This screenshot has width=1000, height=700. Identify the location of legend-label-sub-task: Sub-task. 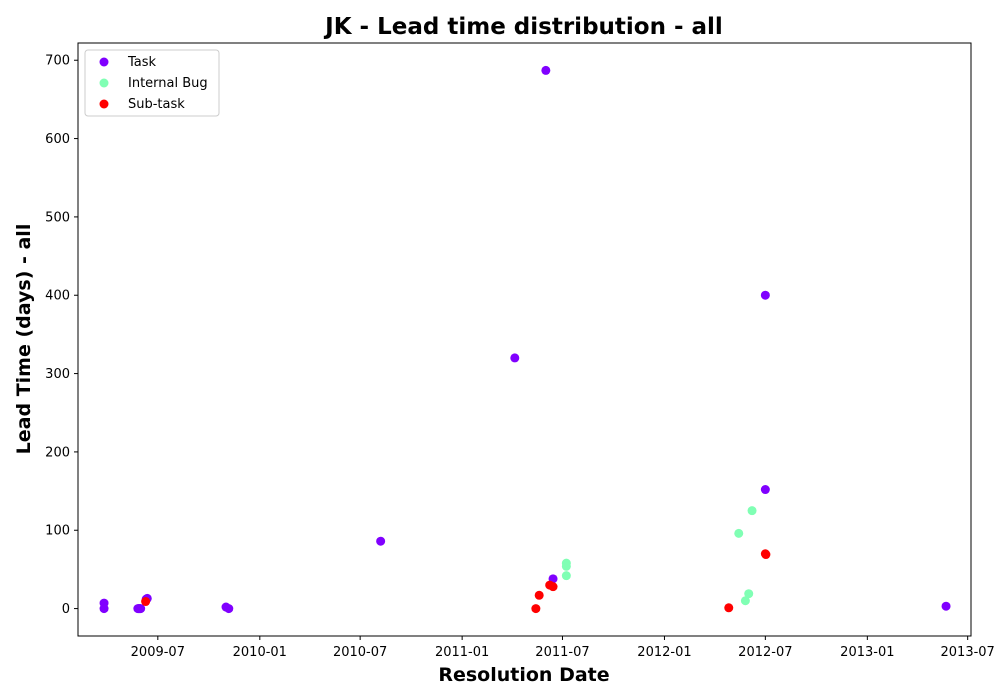
(156, 104).